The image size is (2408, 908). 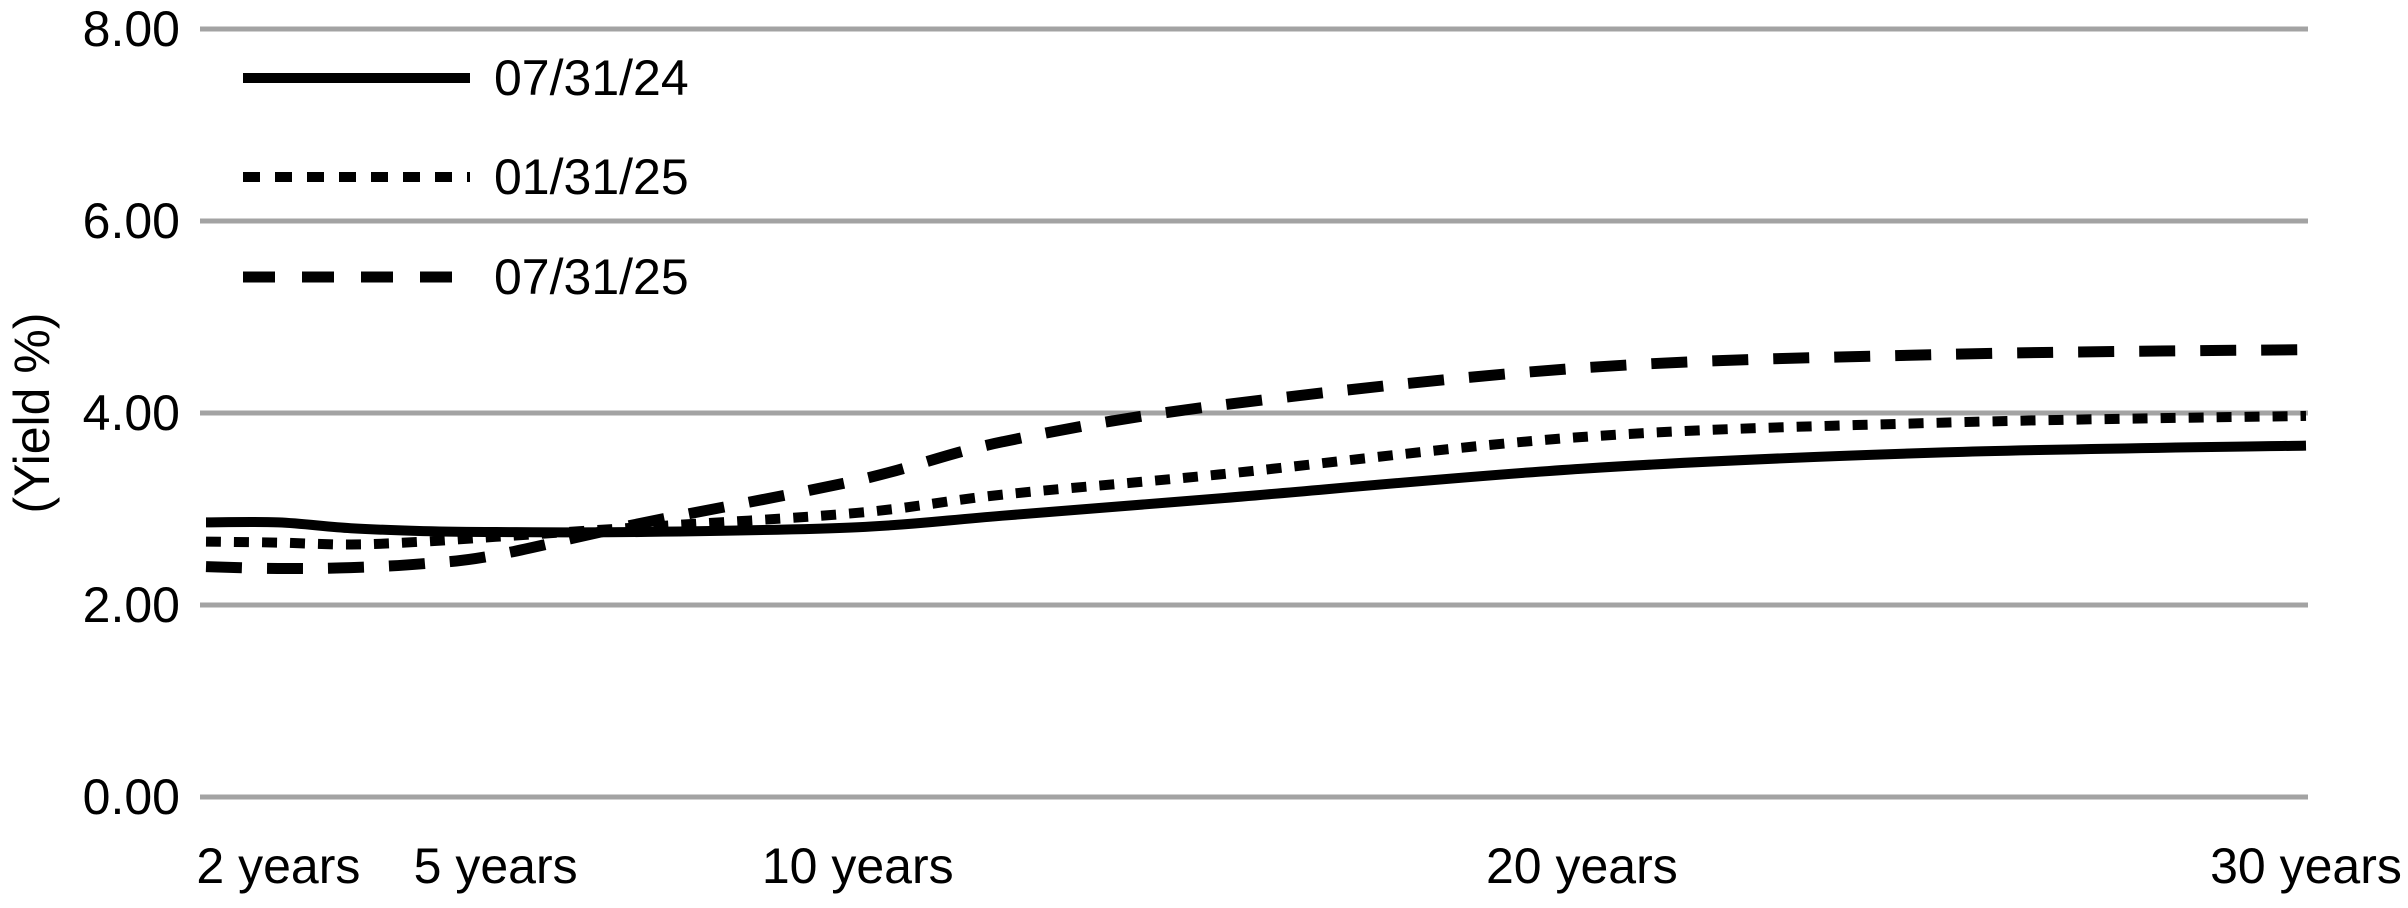 What do you see at coordinates (591, 177) in the screenshot?
I see `legend-label: 01/31/25` at bounding box center [591, 177].